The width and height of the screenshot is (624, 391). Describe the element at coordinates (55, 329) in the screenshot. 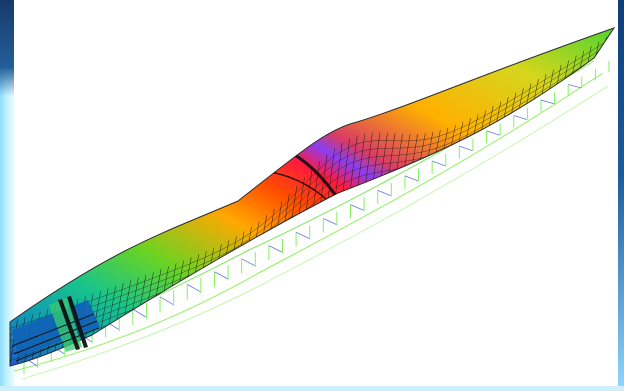

I see `left-deck-detail` at that location.